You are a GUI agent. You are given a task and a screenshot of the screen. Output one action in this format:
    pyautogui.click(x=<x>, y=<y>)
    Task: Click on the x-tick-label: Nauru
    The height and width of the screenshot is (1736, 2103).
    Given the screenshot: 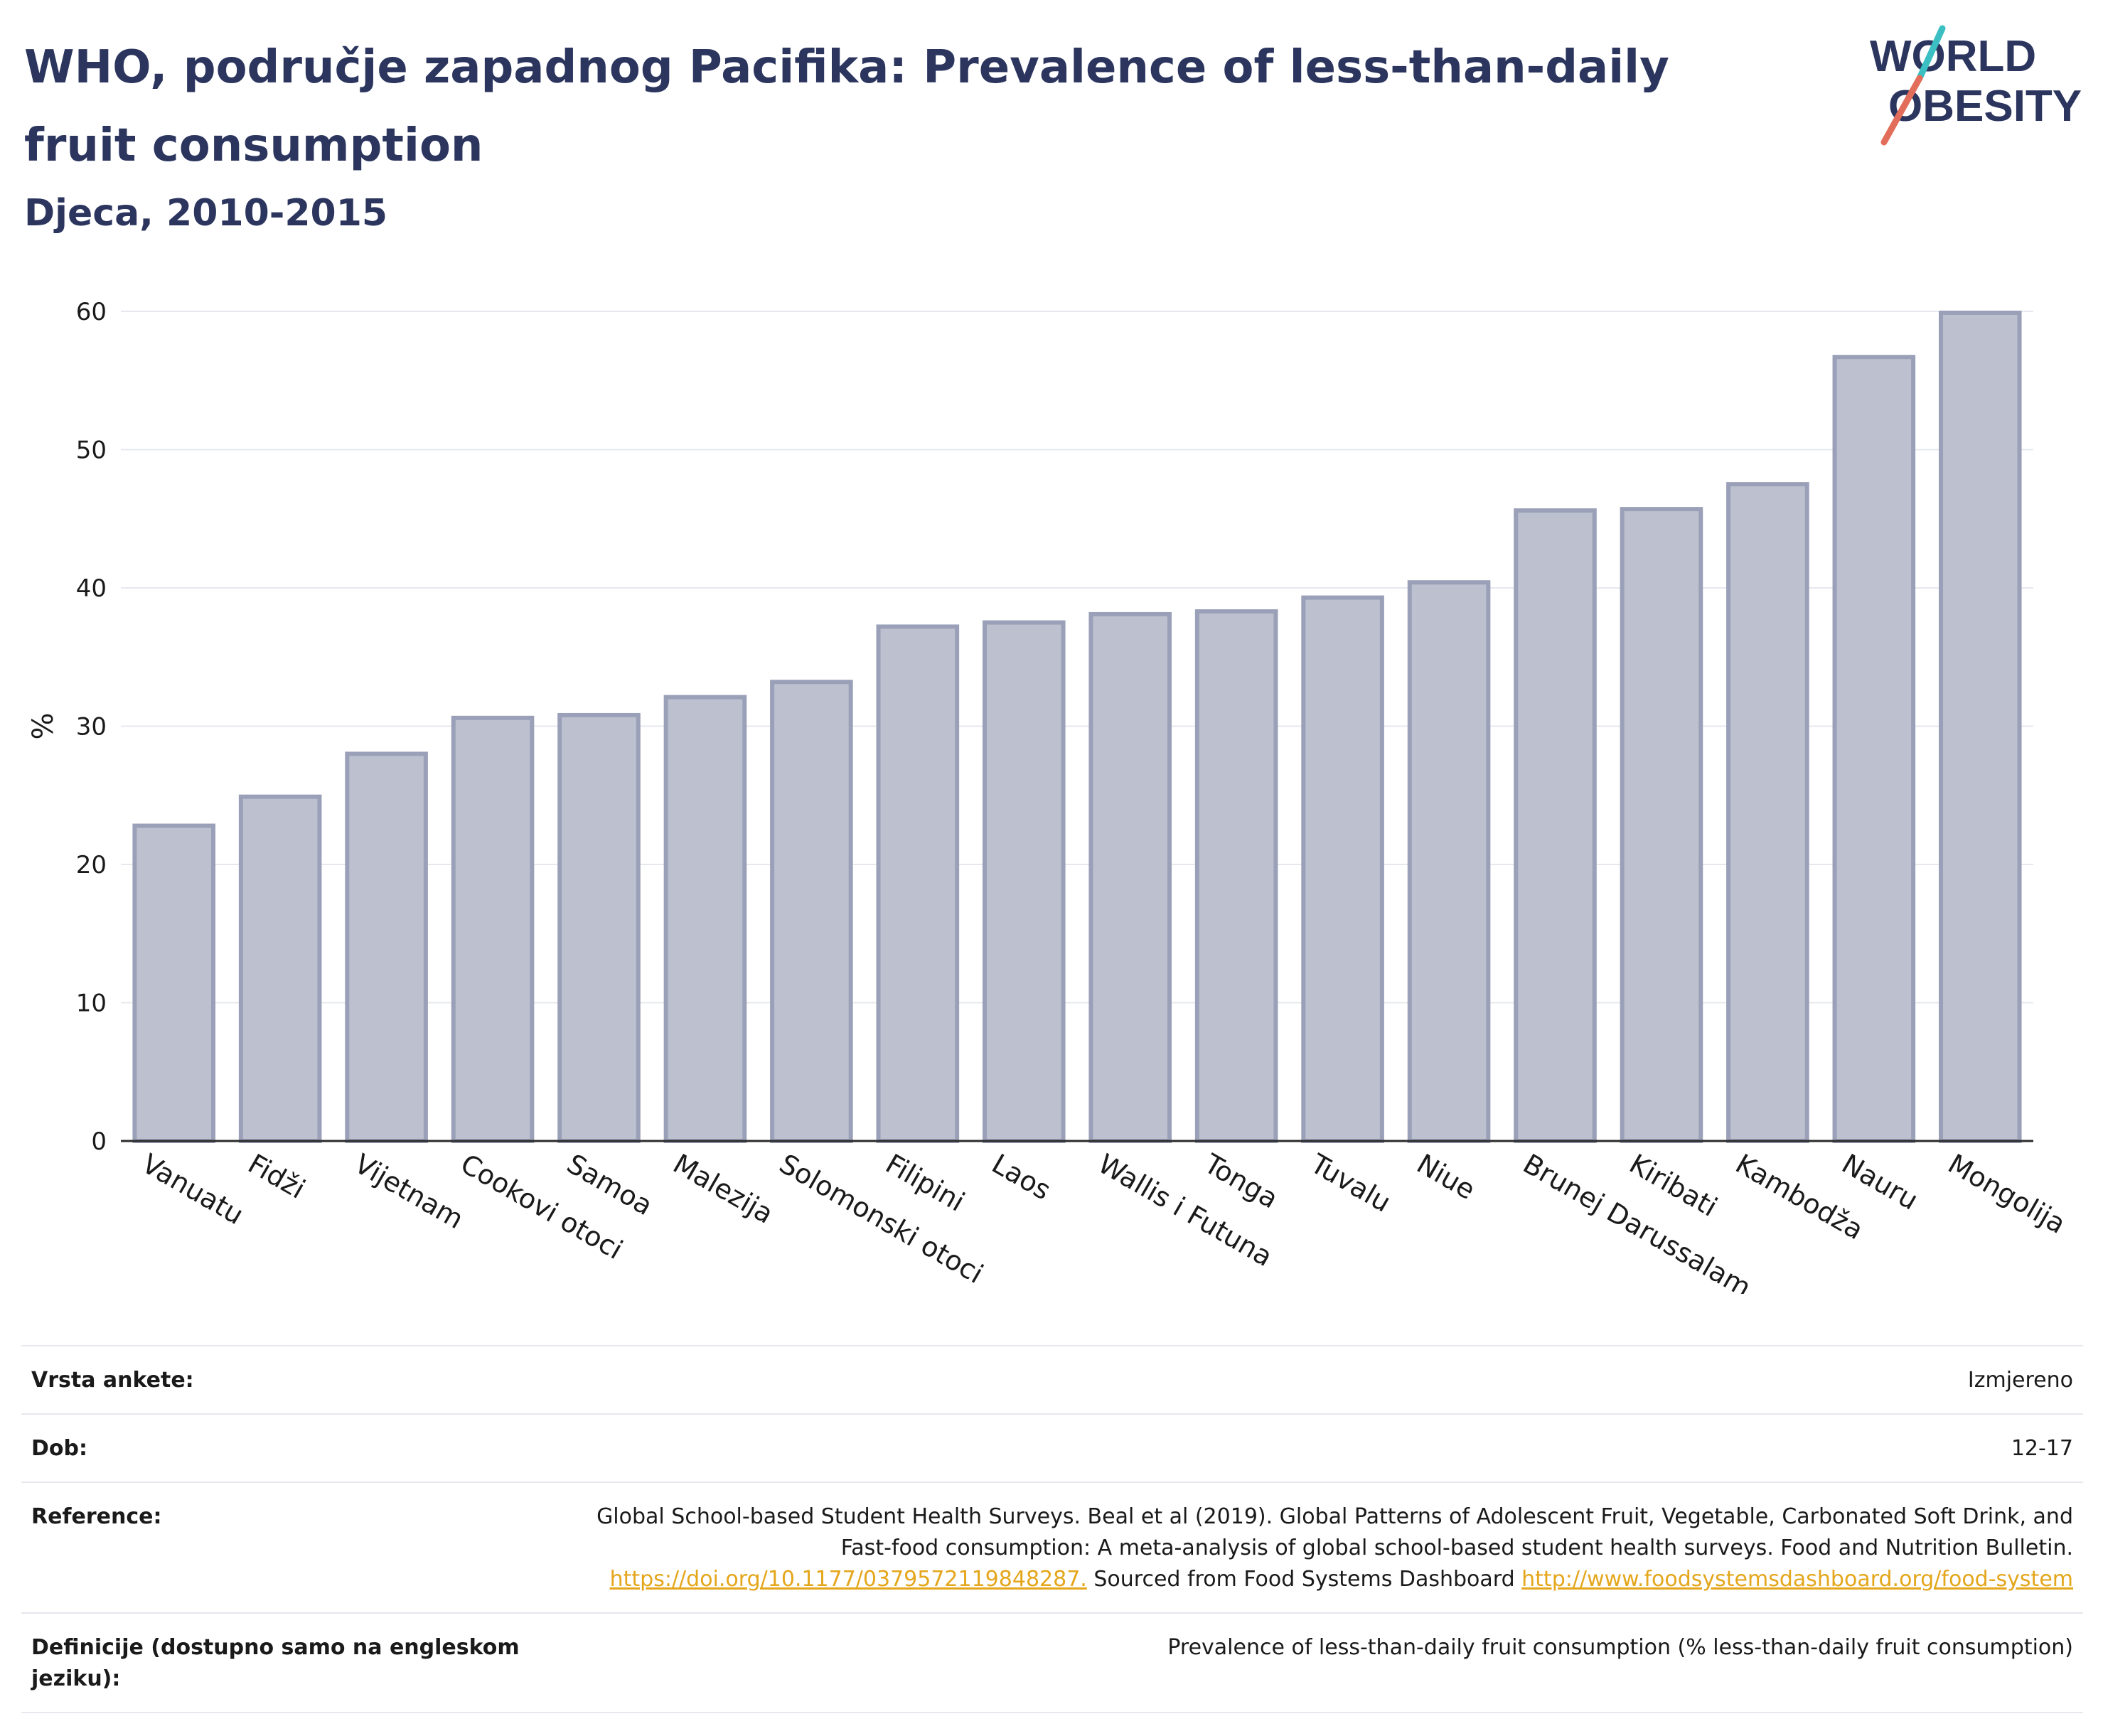 What is the action you would take?
    pyautogui.click(x=1880, y=1182)
    